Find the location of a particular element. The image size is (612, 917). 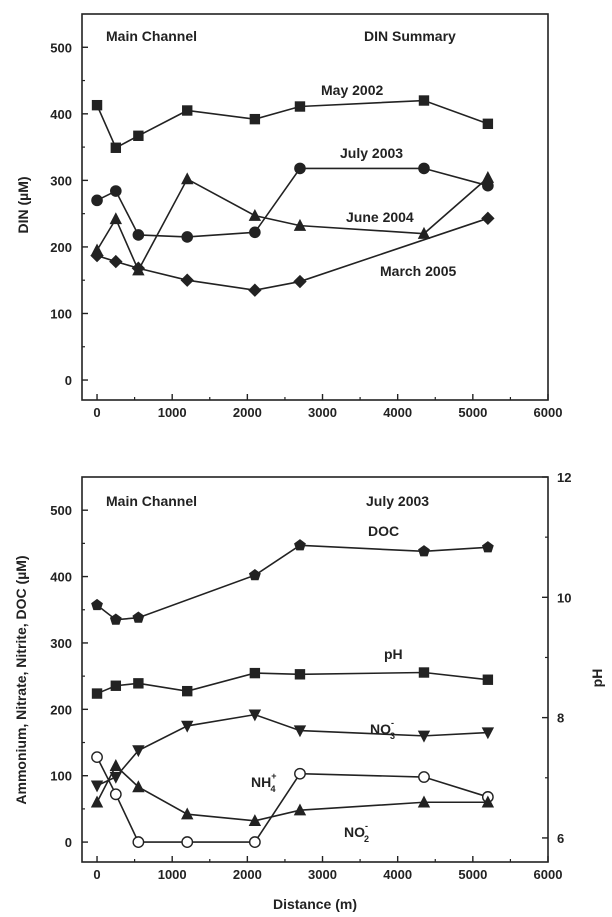

series-line-may-2002 is located at coordinates (292, 124).